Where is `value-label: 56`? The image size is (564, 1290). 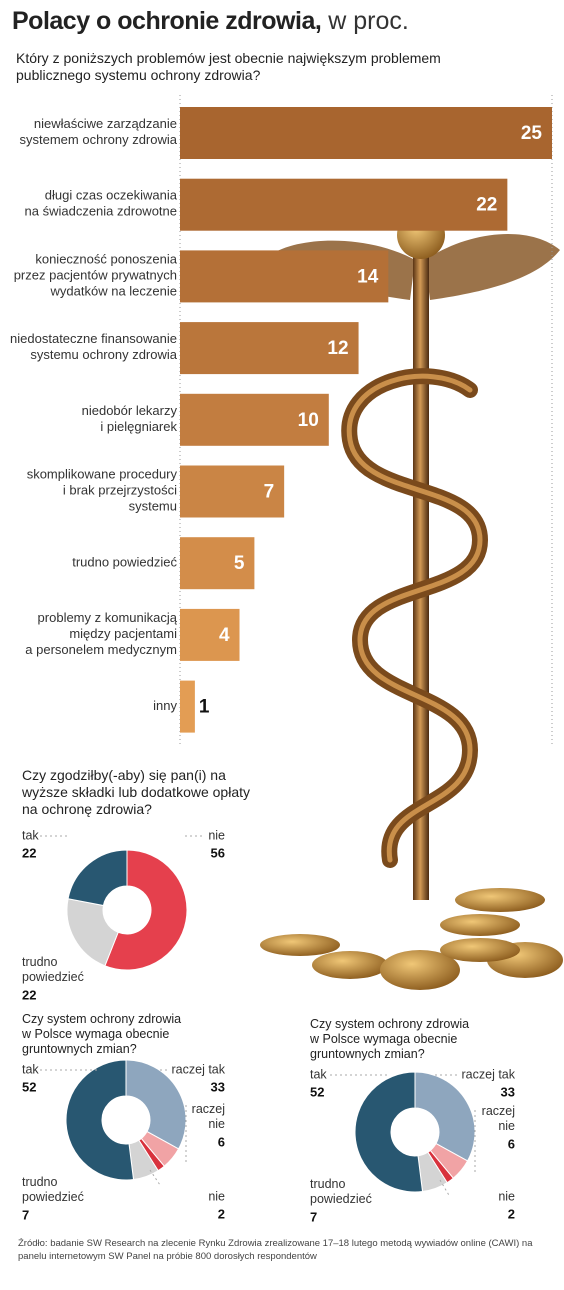 value-label: 56 is located at coordinates (218, 852).